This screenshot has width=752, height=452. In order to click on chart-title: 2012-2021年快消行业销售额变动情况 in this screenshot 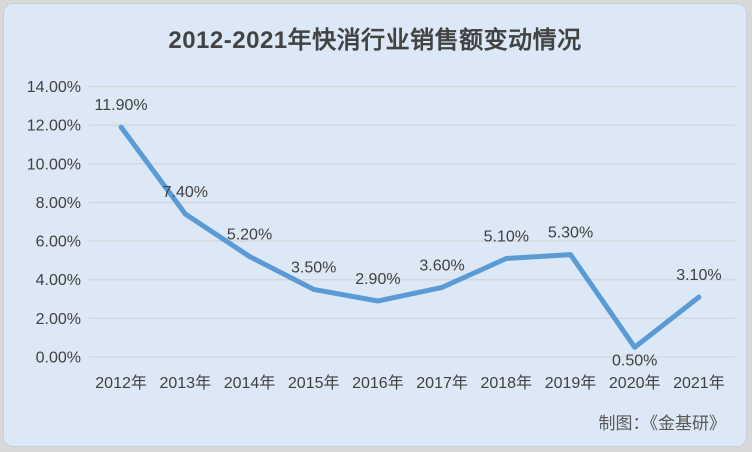, I will do `click(375, 40)`.